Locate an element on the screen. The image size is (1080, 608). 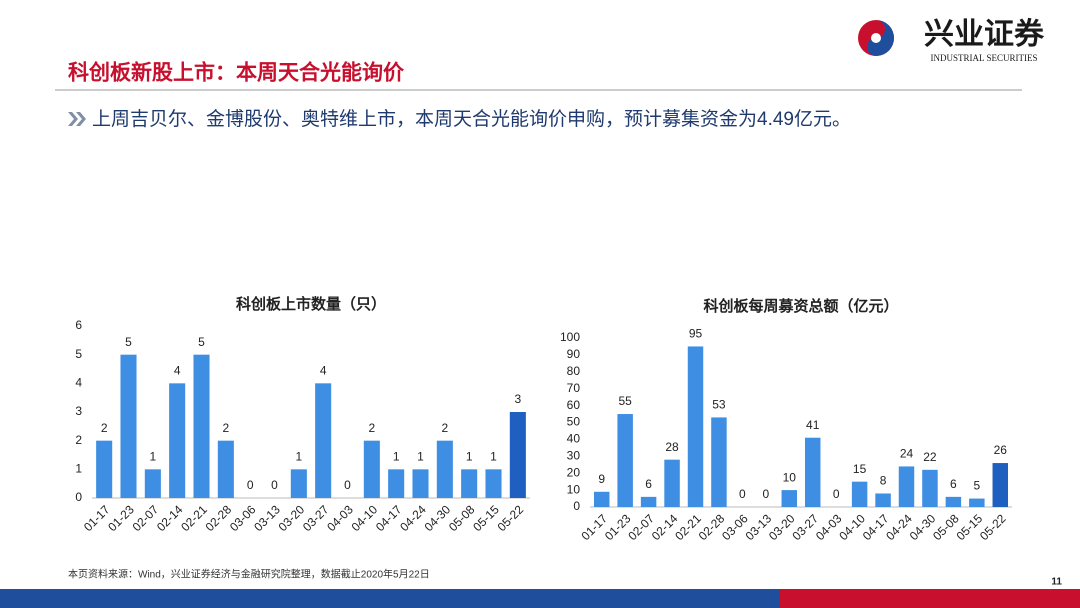
y-tick-label: 10 is located at coordinates (574, 489).